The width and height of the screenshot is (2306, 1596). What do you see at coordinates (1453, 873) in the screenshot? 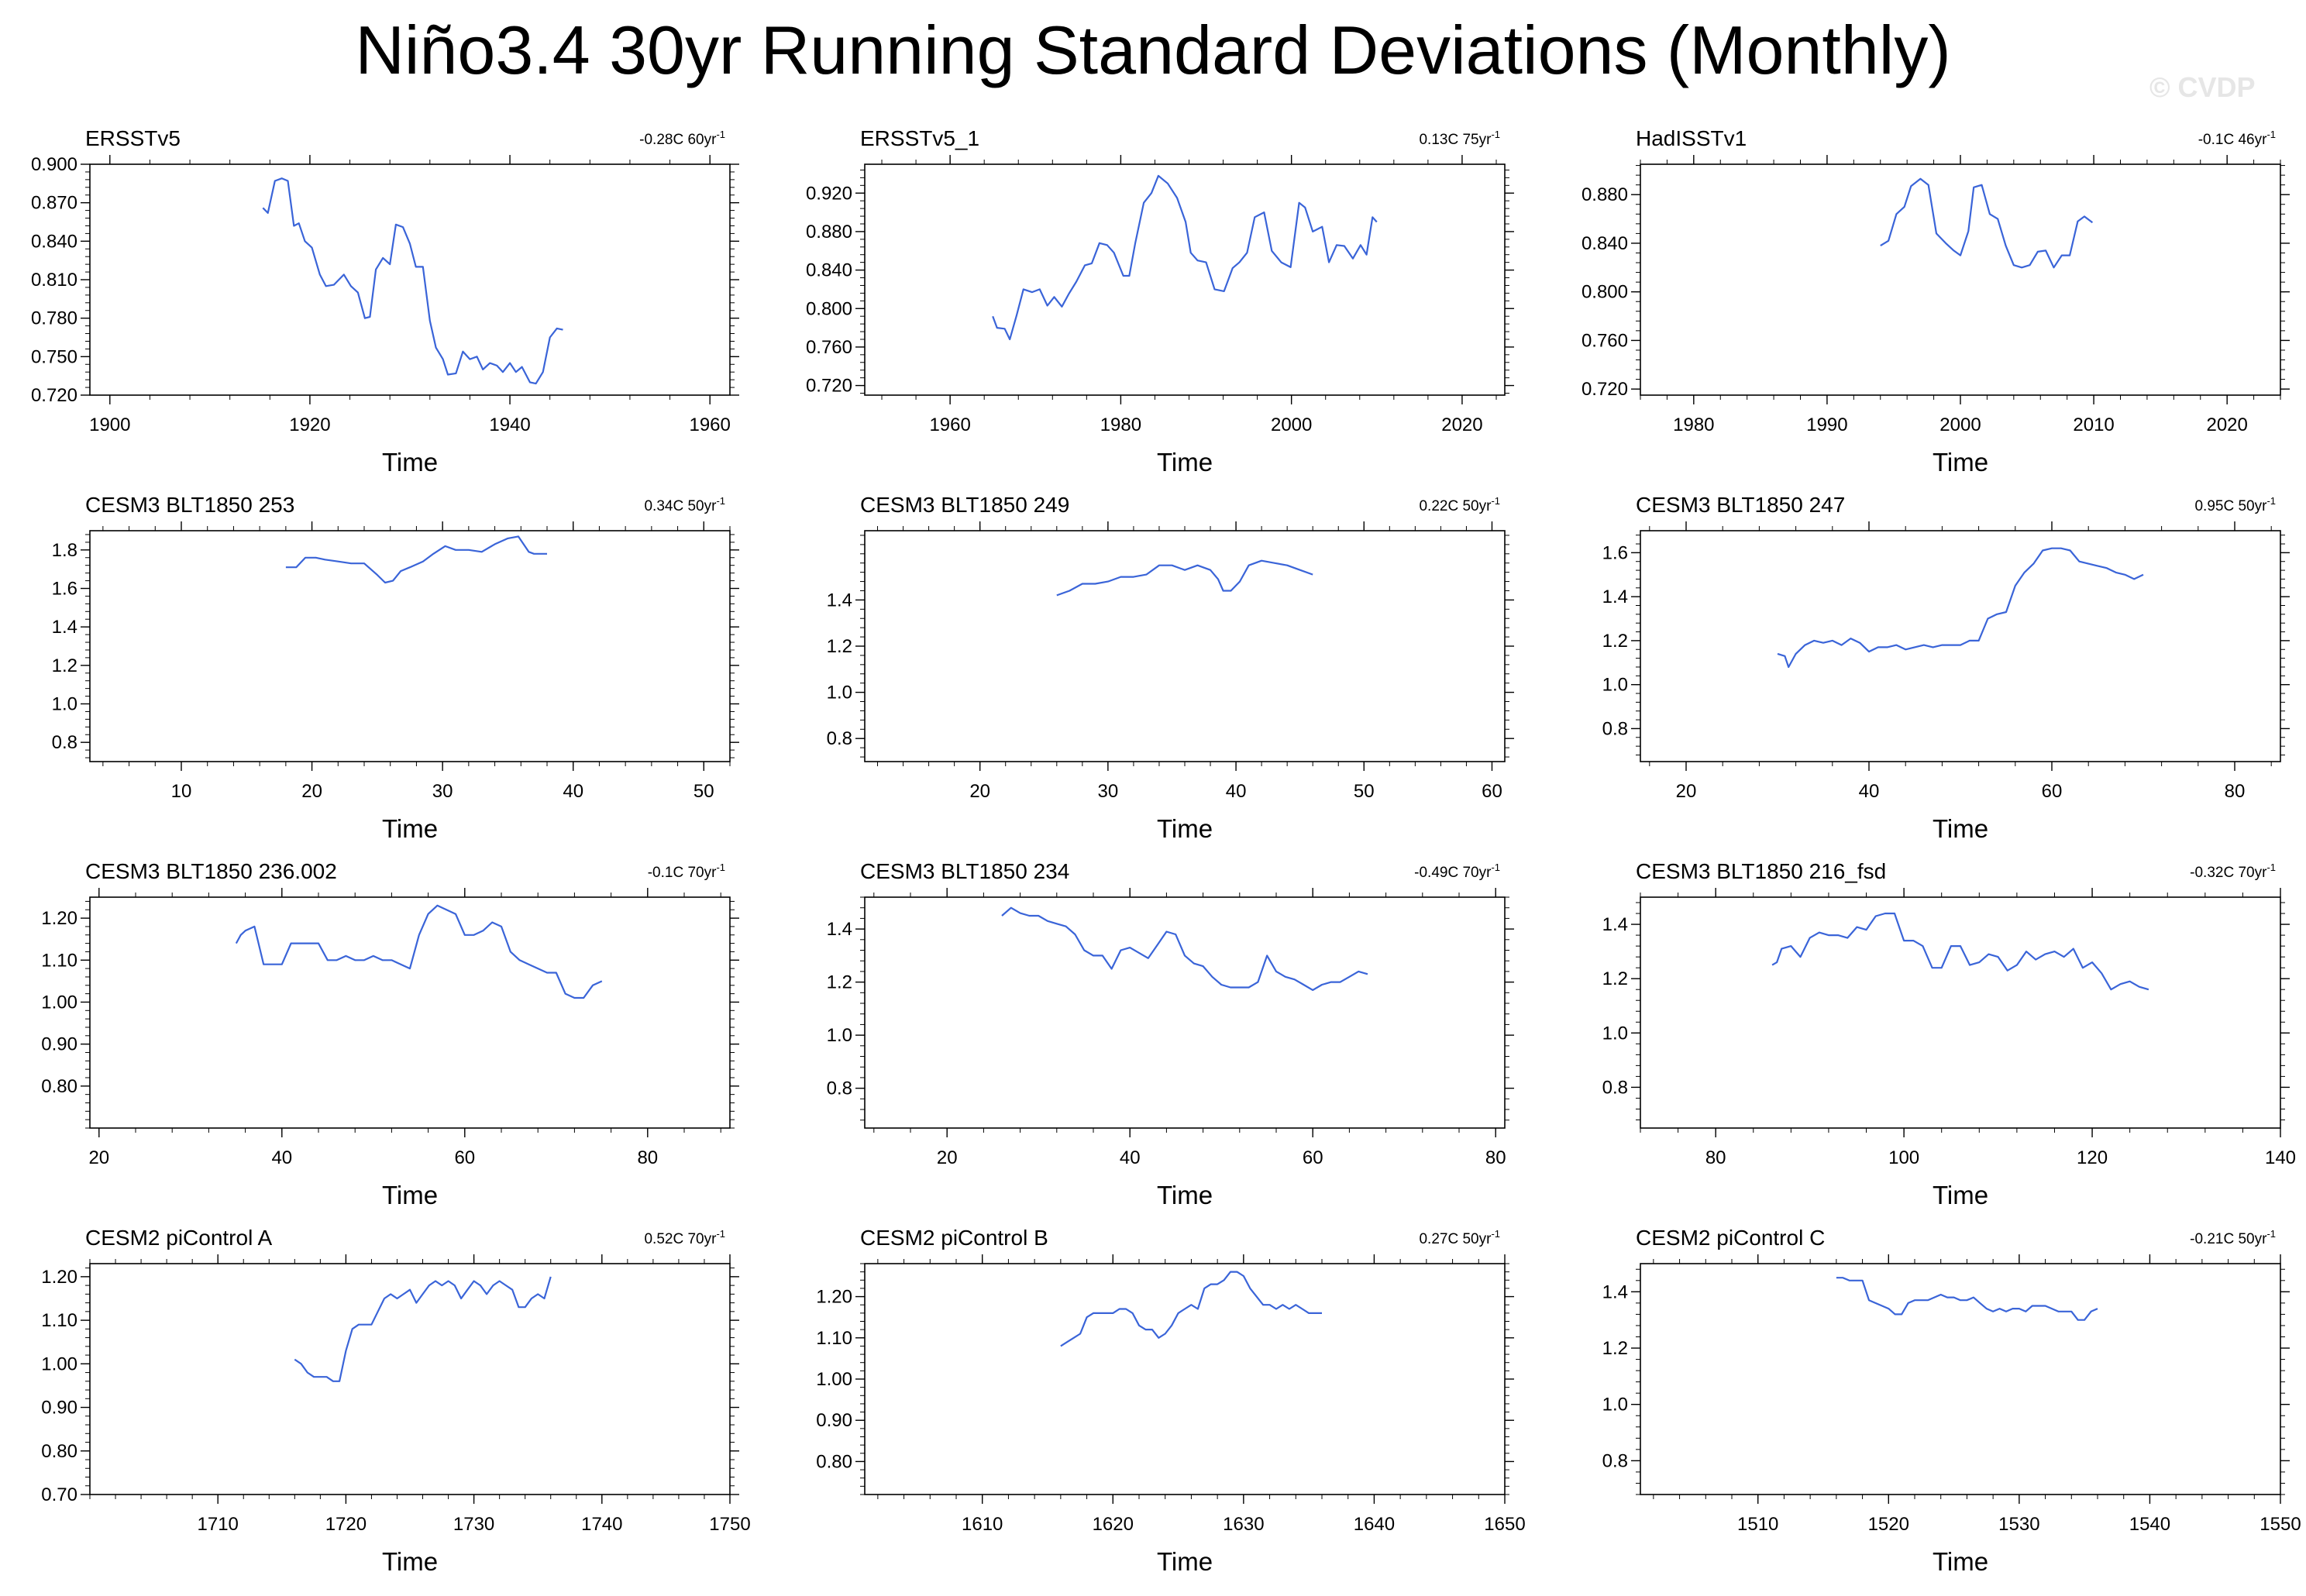
I see `trend-value: -0.49C 70yr` at bounding box center [1453, 873].